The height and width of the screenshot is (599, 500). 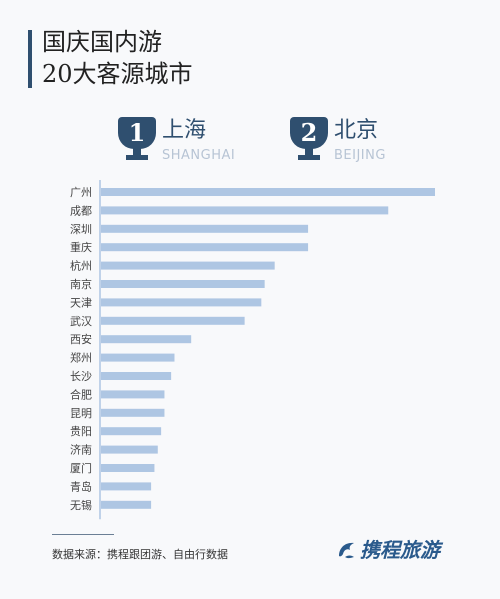 I want to click on bar-南京, so click(x=183, y=284).